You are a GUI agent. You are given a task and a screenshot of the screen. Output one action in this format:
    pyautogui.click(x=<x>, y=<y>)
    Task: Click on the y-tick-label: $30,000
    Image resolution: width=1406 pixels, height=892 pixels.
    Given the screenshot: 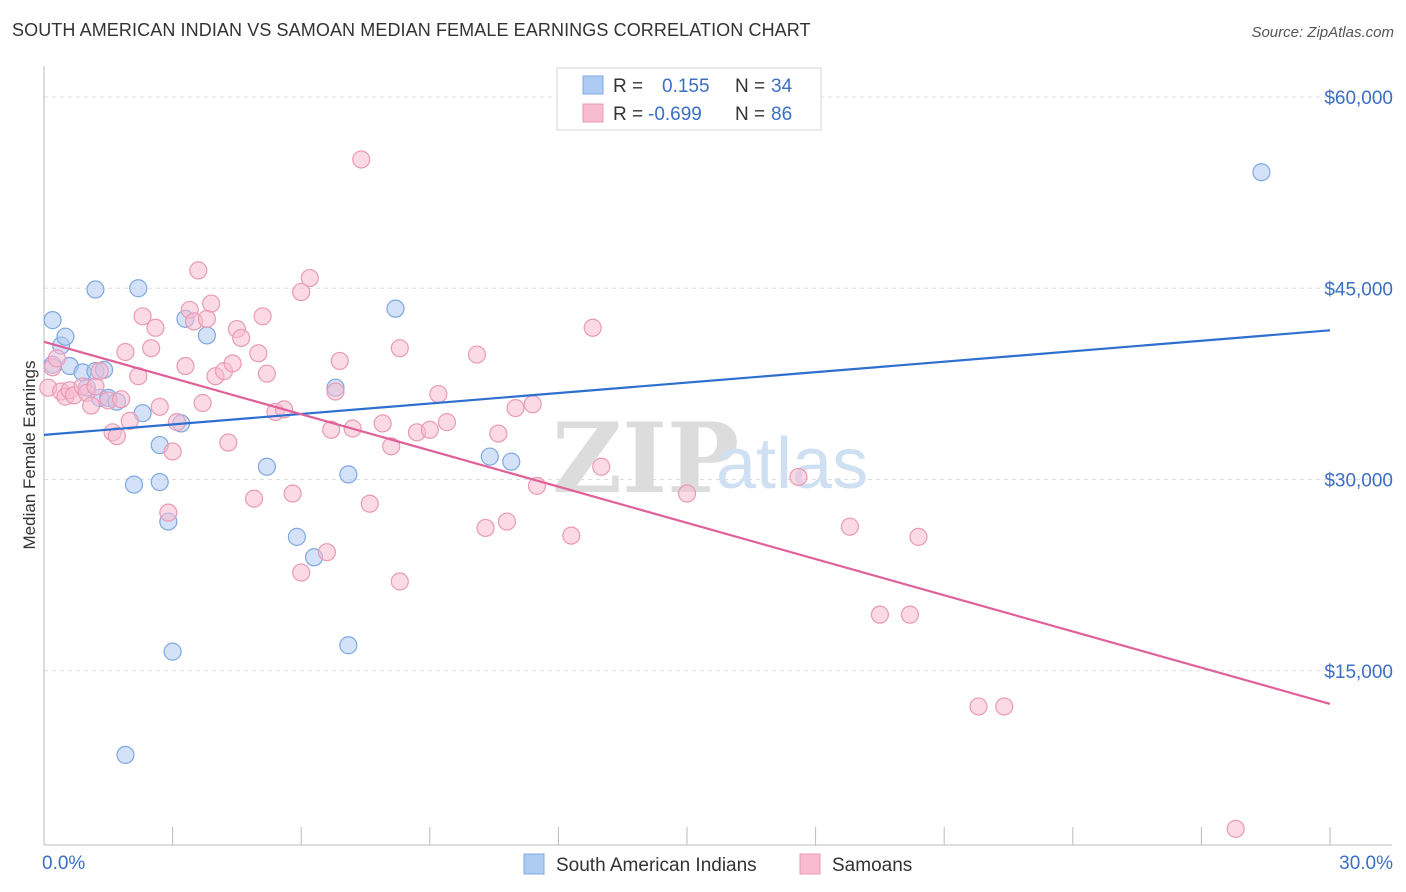 What is the action you would take?
    pyautogui.click(x=1358, y=481)
    